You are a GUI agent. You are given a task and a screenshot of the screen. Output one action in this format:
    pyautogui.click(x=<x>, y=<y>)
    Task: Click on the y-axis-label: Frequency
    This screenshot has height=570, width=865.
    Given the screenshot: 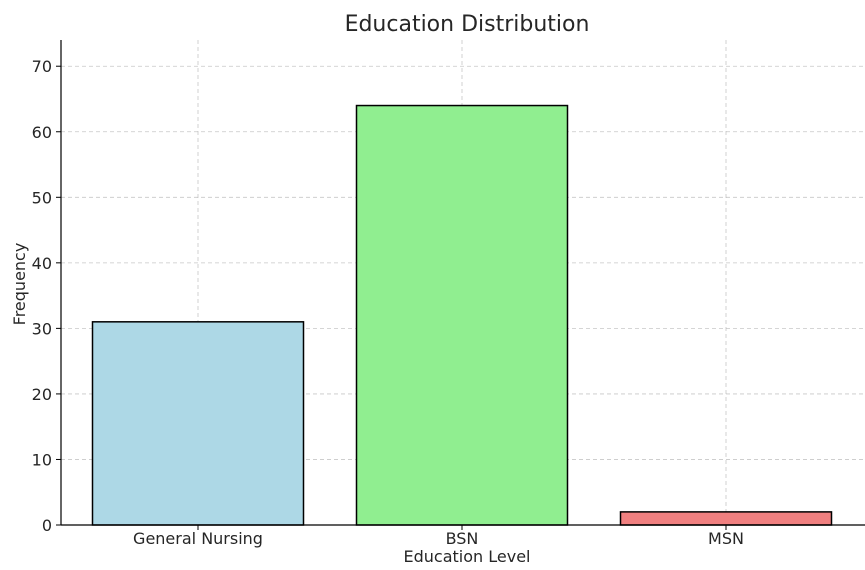 What is the action you would take?
    pyautogui.click(x=19, y=284)
    